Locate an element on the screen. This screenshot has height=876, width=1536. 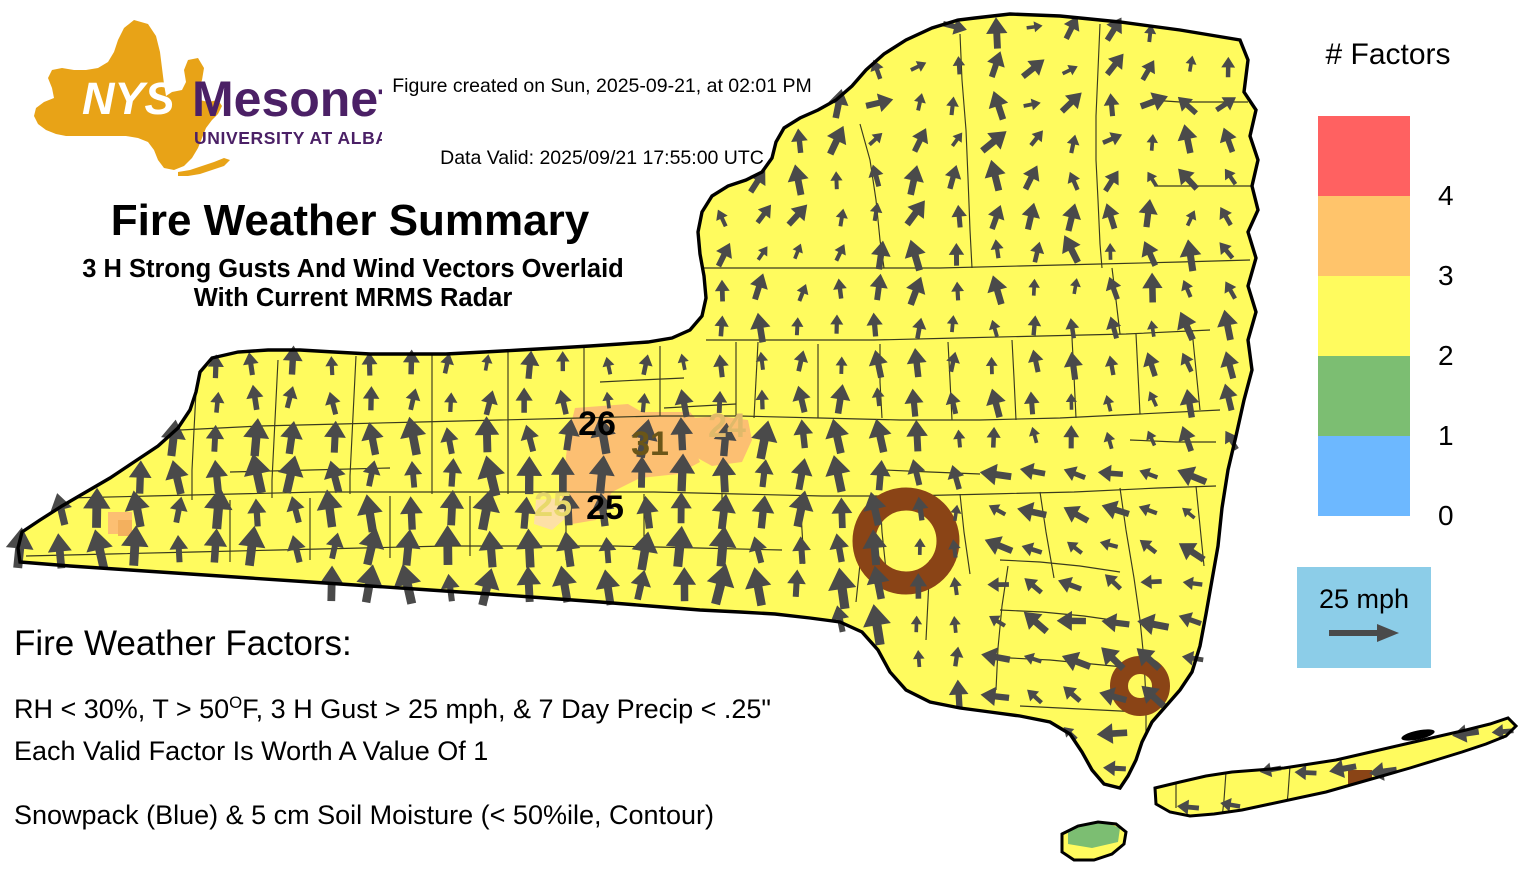
degree-symbol: O is located at coordinates (236, 702).